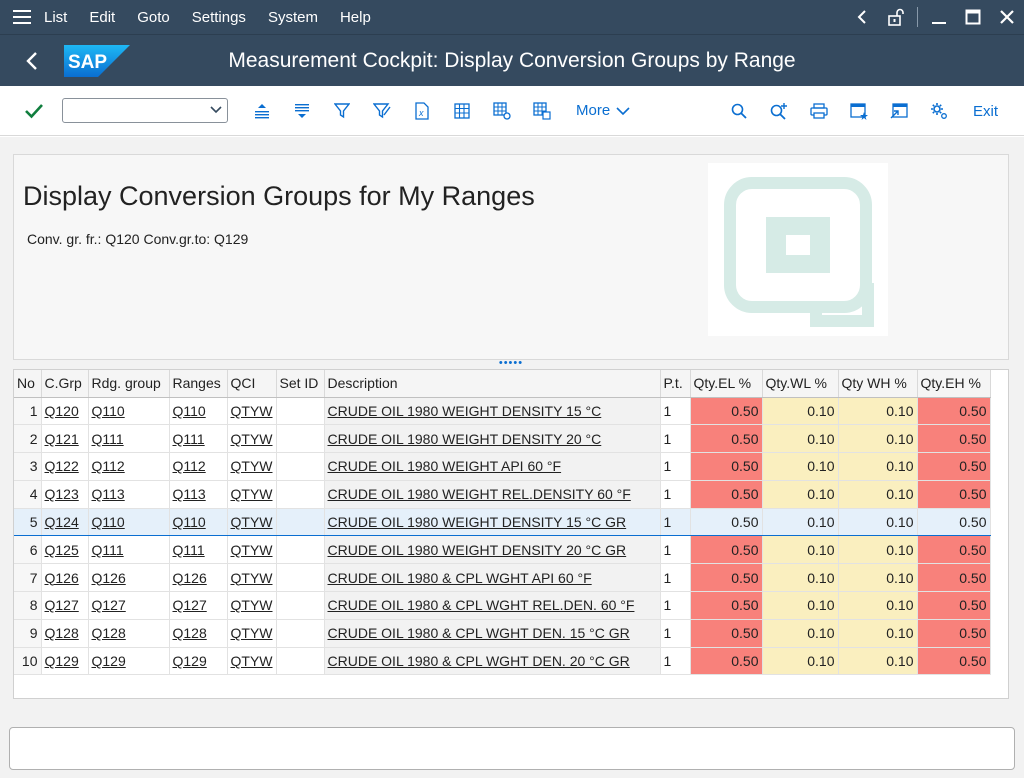 This screenshot has width=1024, height=778. I want to click on conversion-group-link: Q121, so click(65, 439).